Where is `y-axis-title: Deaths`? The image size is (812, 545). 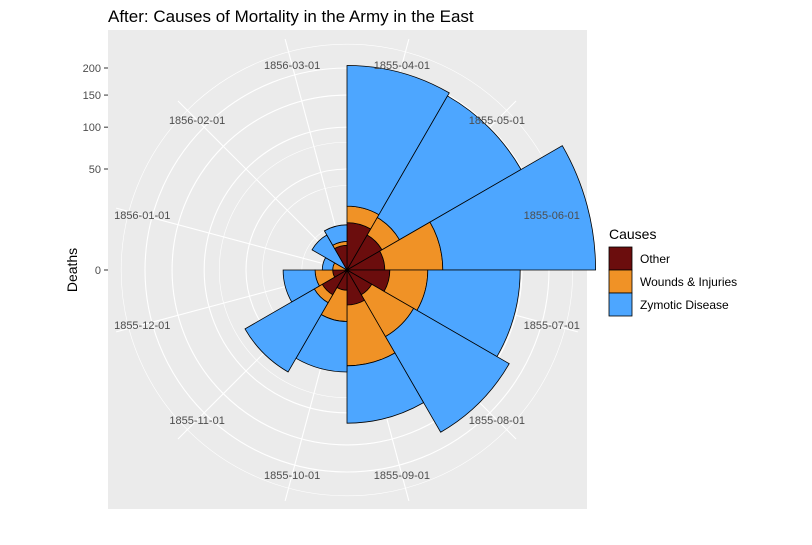
y-axis-title: Deaths is located at coordinates (72, 270).